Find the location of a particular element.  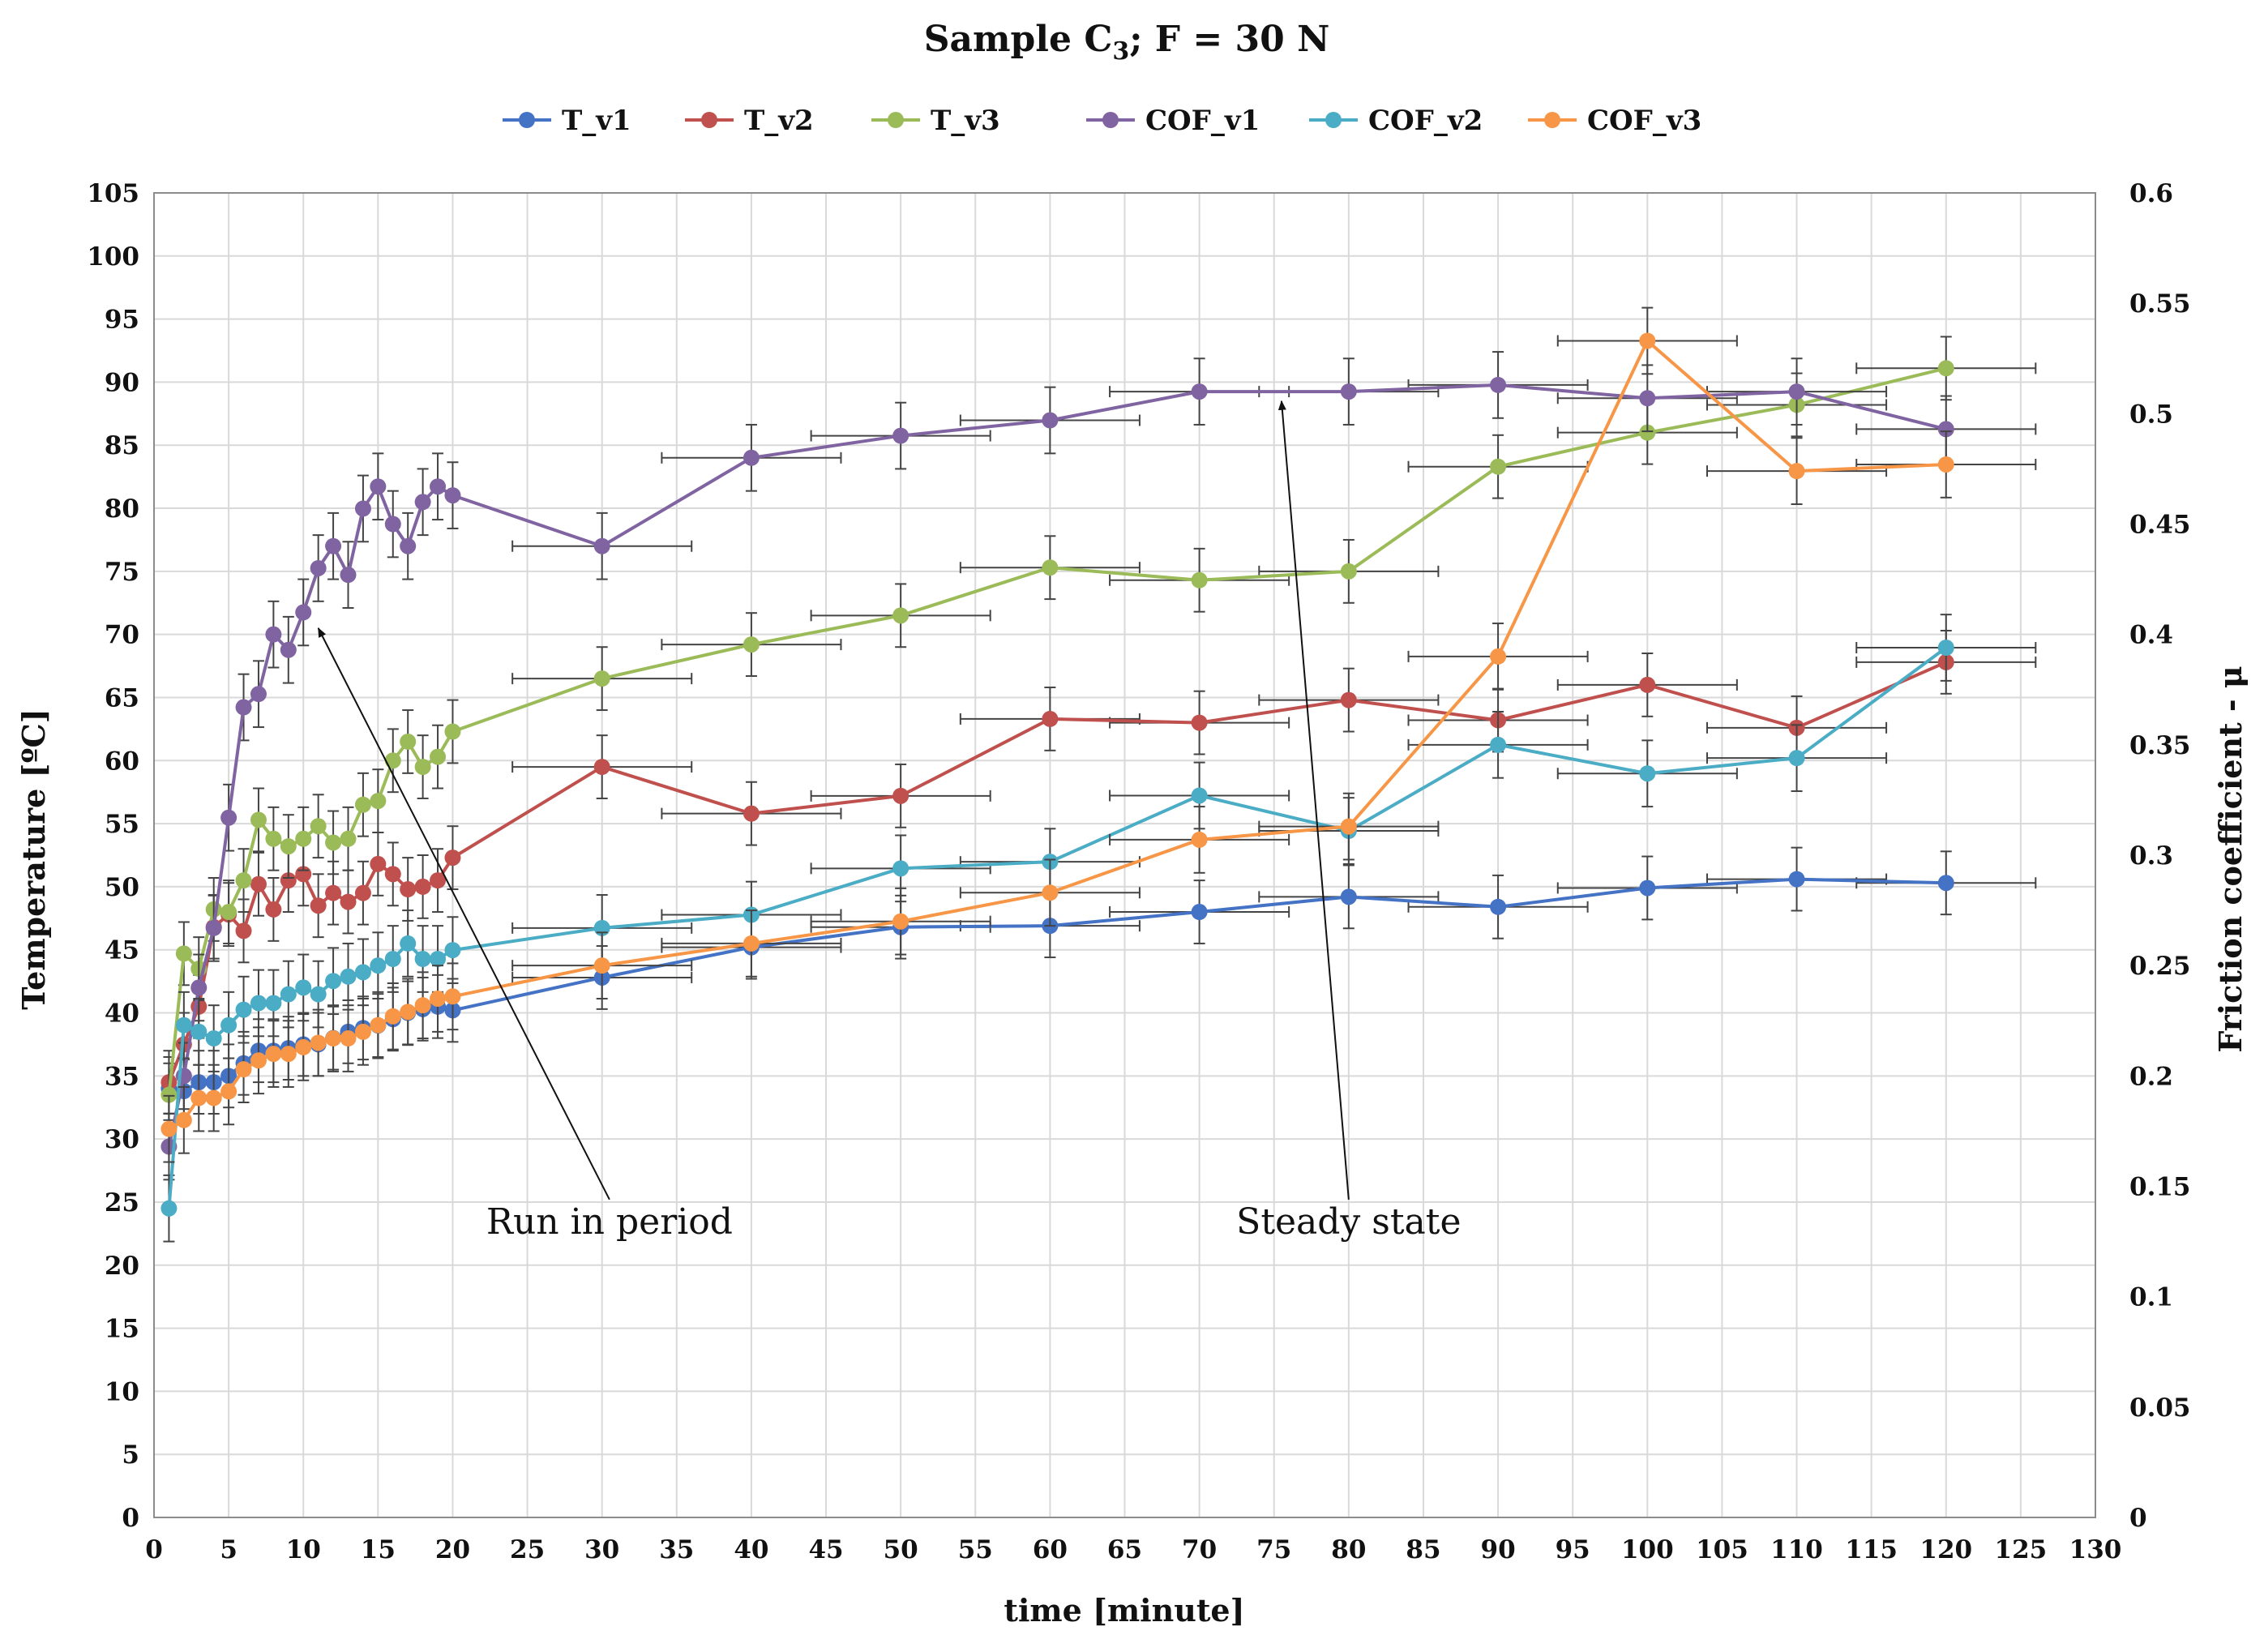

y-tick-label: 90 is located at coordinates (122, 382).